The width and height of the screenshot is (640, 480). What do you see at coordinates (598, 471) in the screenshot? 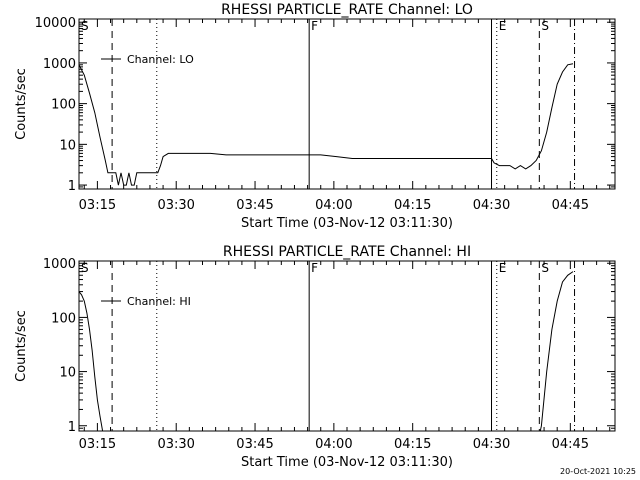
I see `footer-timestamp: 20-Oct-2021 10:25` at bounding box center [598, 471].